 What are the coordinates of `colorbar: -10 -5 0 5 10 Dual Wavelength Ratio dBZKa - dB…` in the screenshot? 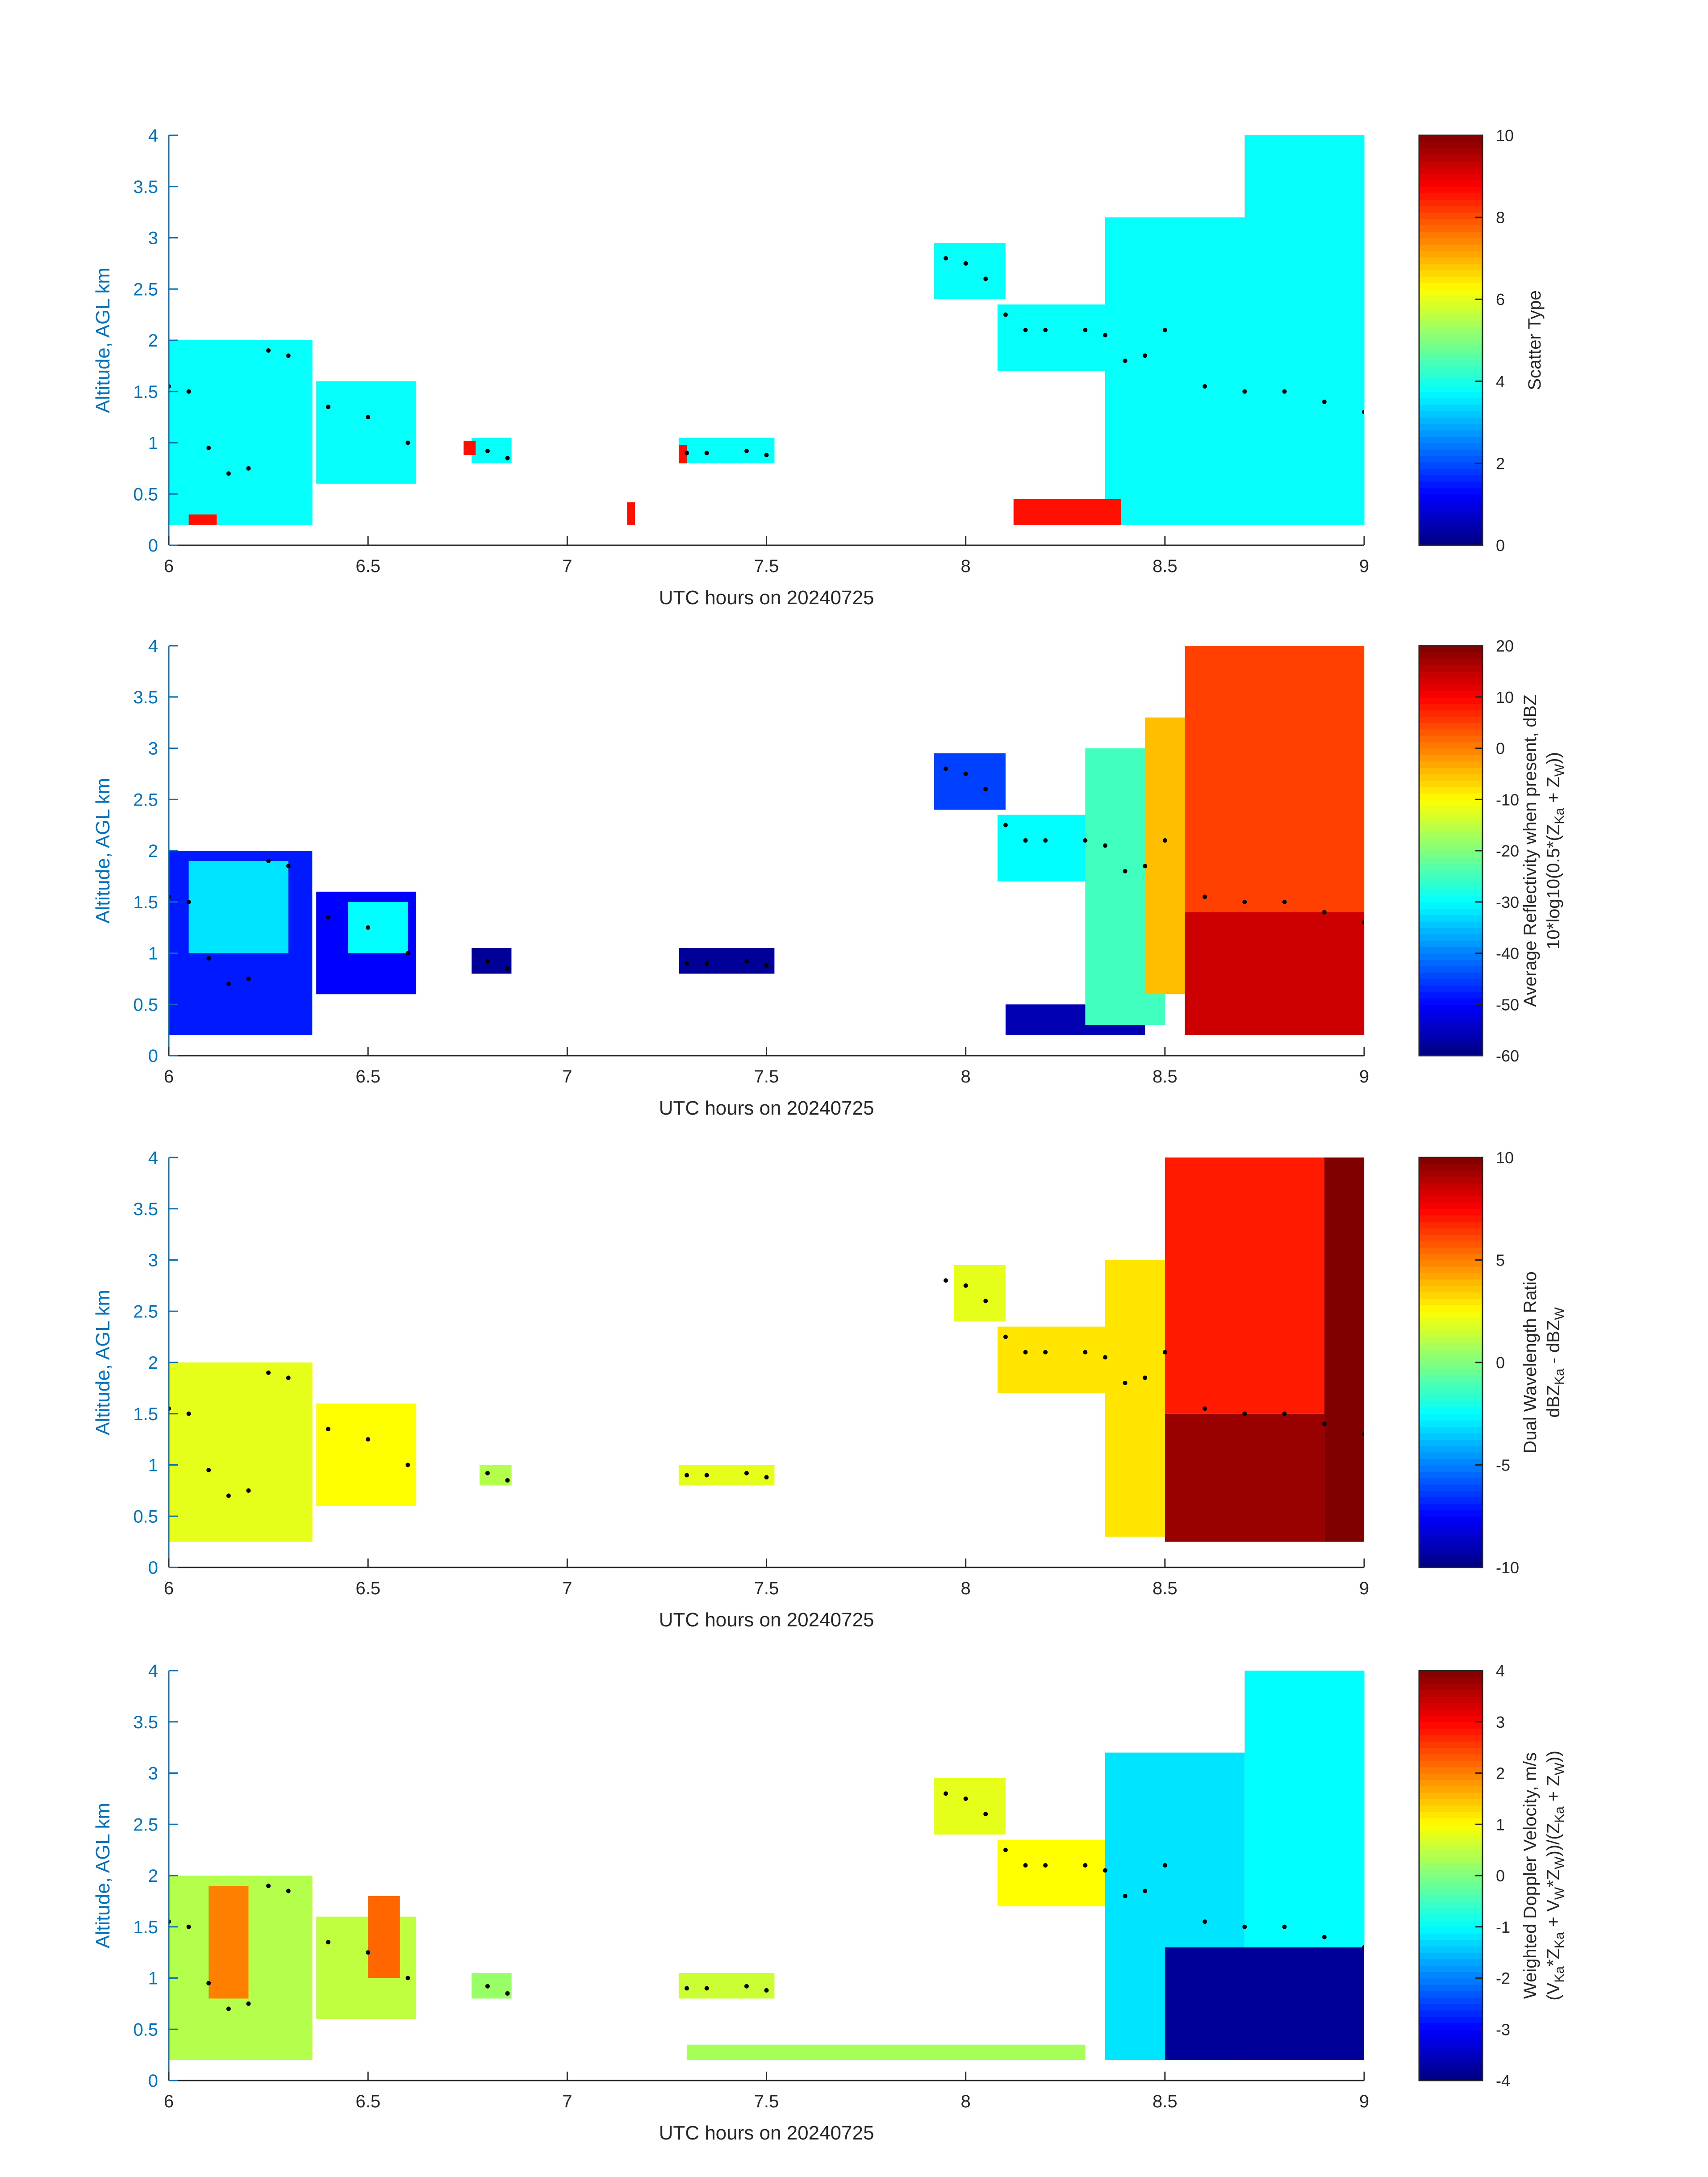 It's located at (1492, 1363).